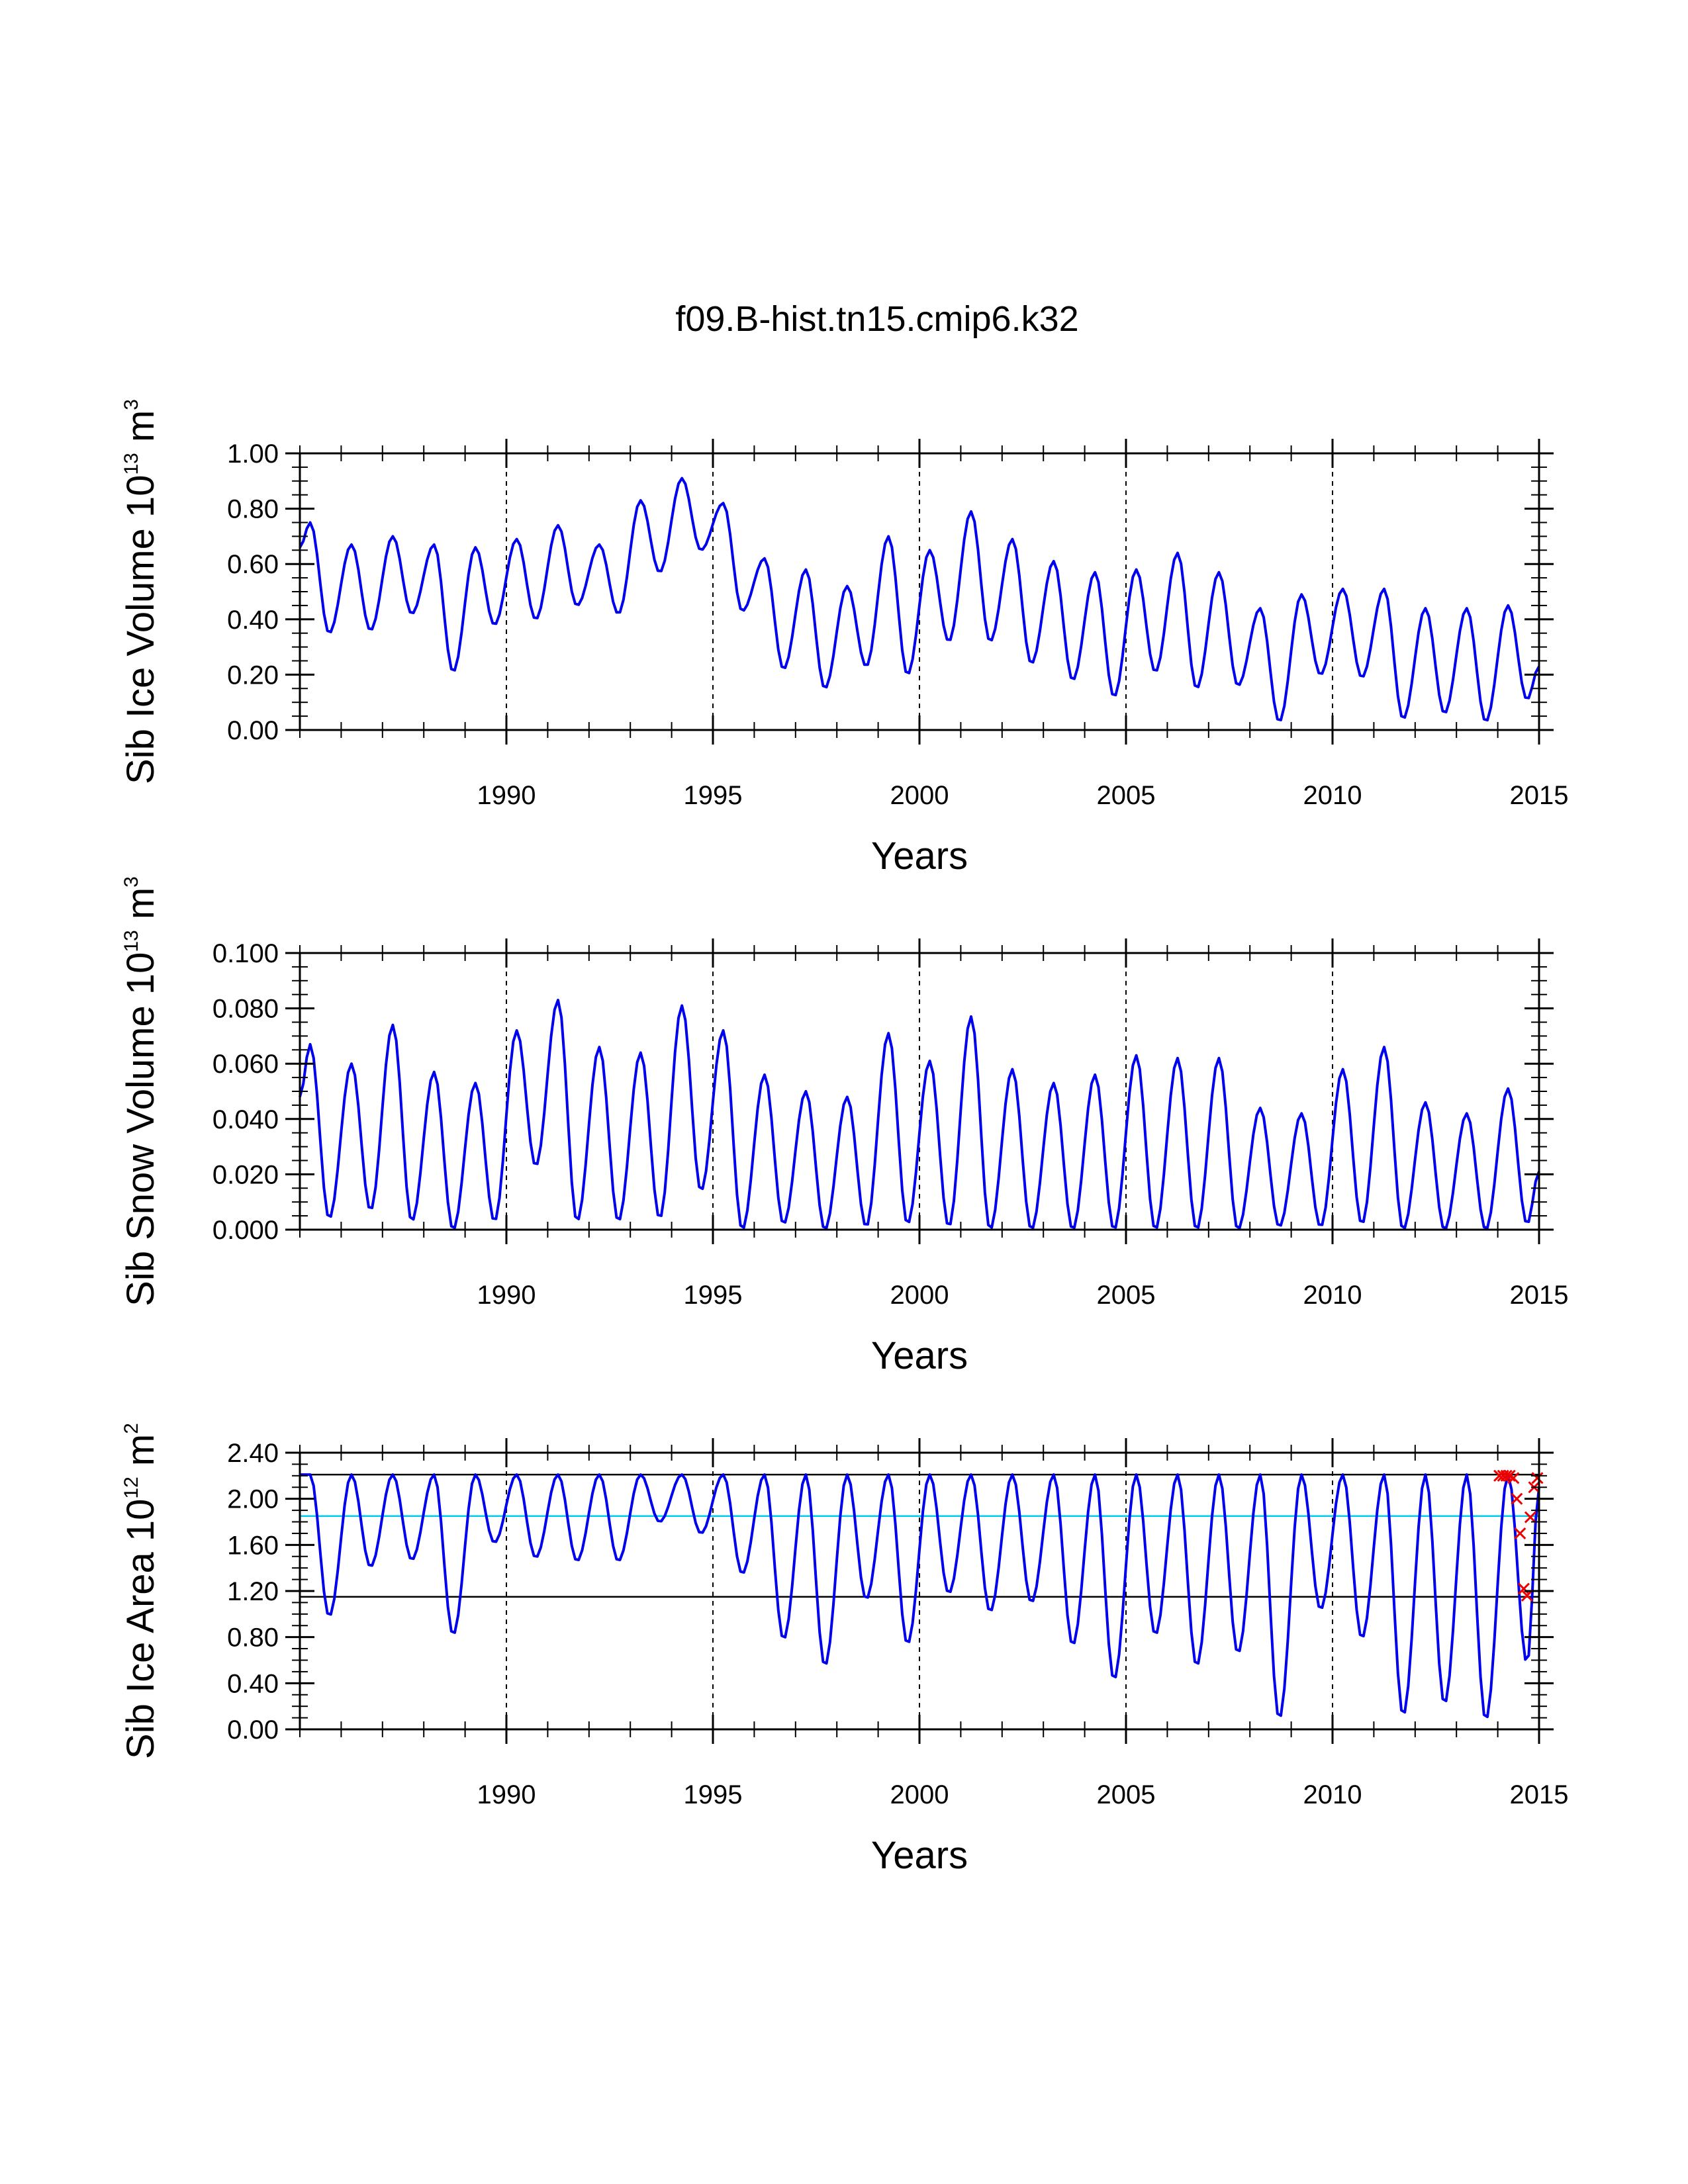 Image resolution: width=1688 pixels, height=2184 pixels. I want to click on y-tick-label: 0.000, so click(245, 1230).